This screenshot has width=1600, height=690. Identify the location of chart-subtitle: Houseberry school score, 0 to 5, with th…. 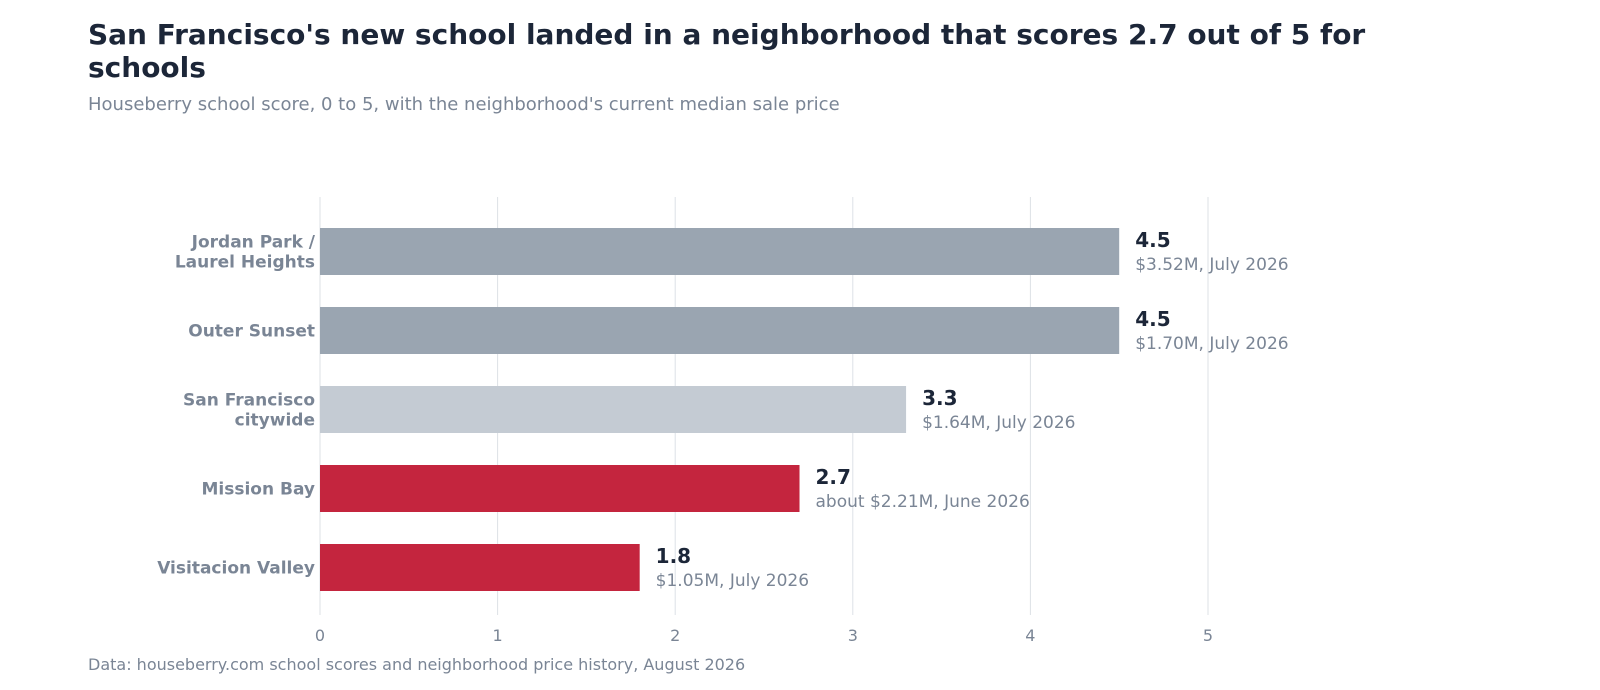
(464, 104).